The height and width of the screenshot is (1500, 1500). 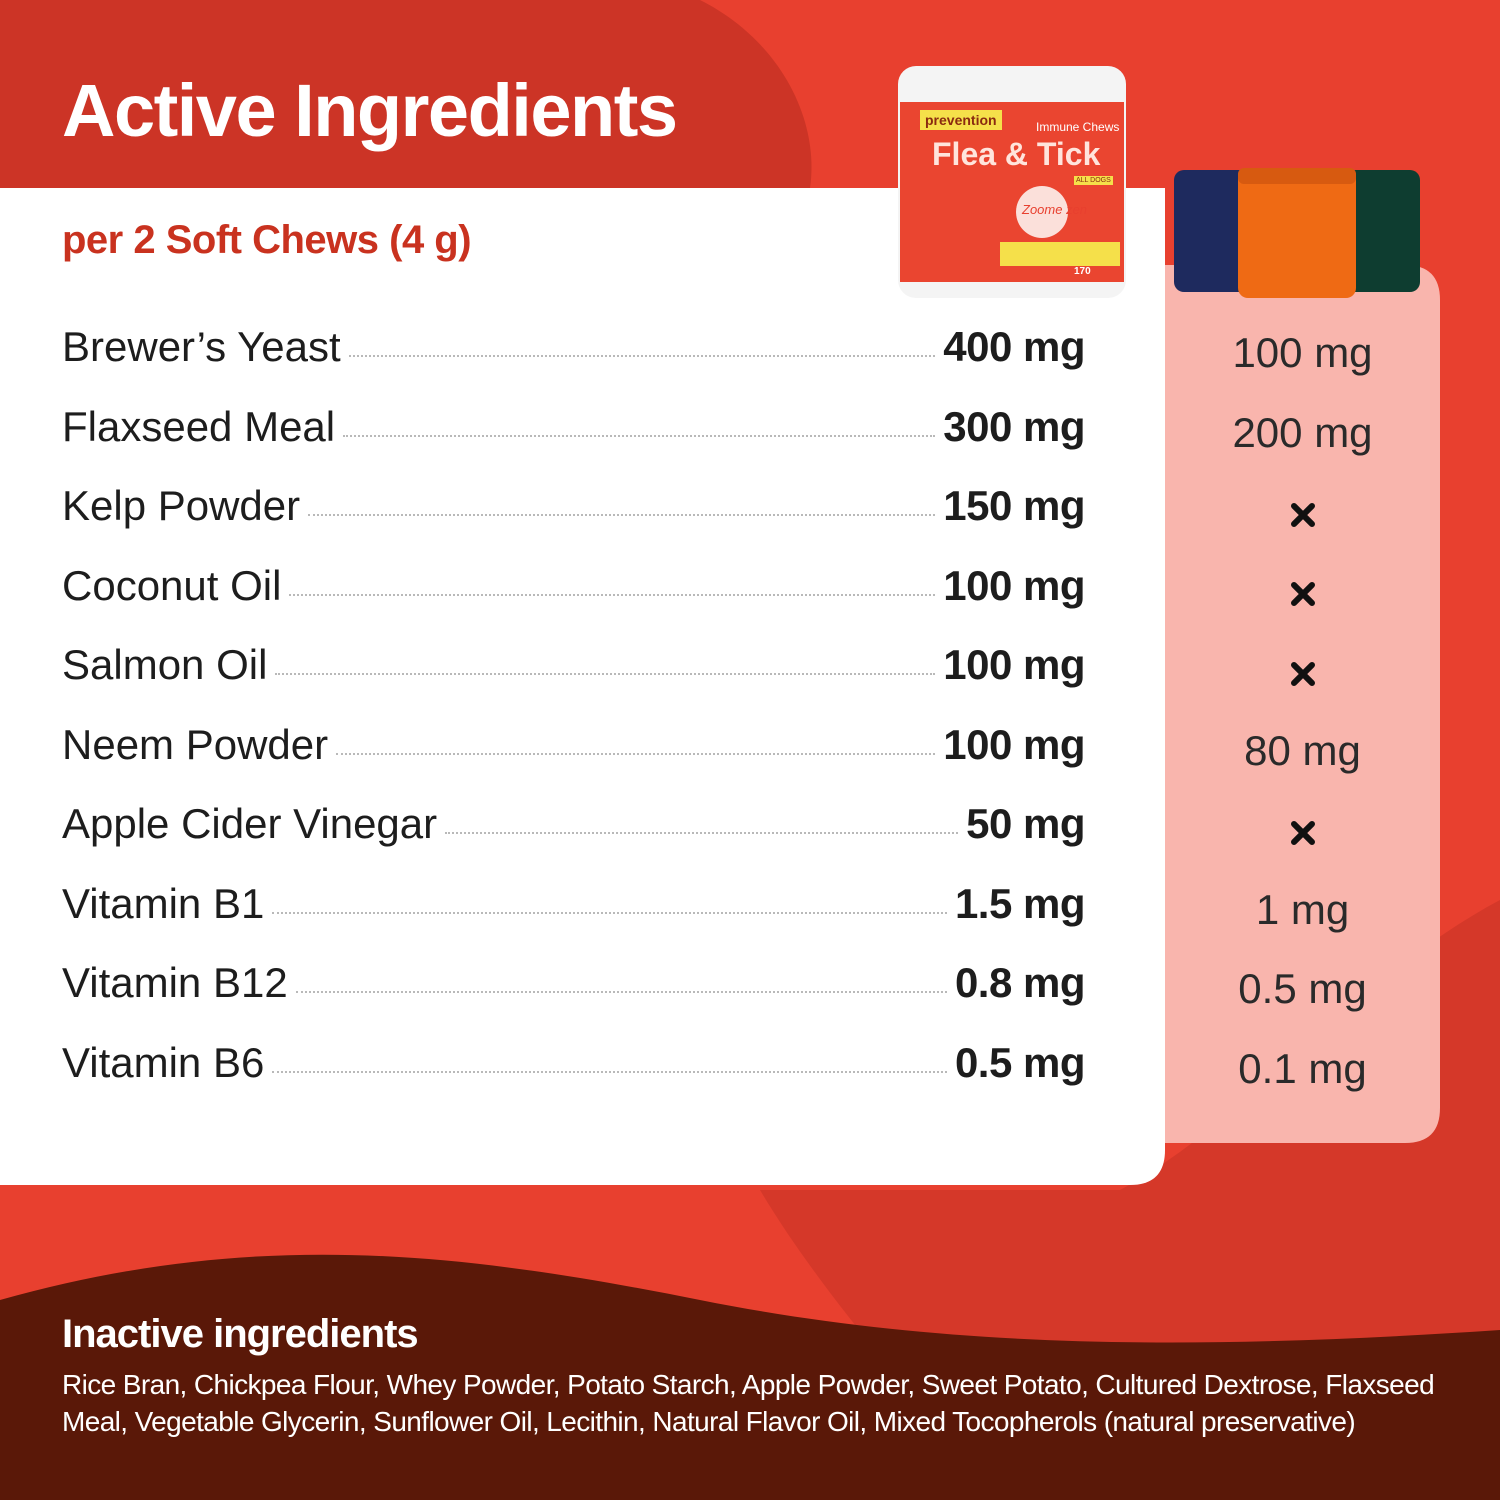 I want to click on ingredient-amount: 0.8 mg, so click(x=1020, y=982).